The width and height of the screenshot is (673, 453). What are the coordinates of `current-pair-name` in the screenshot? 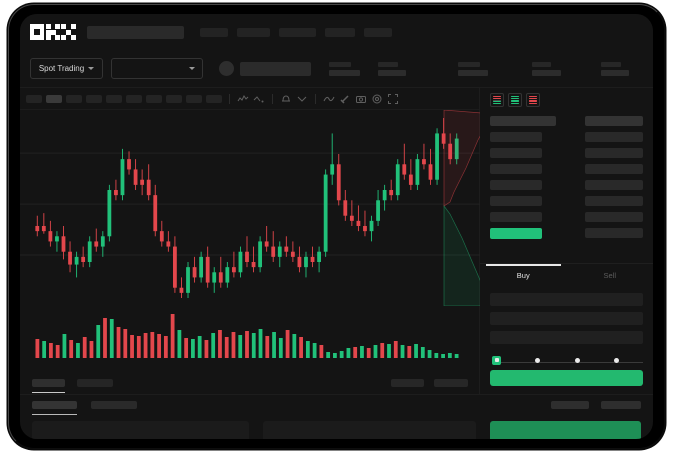 It's located at (275, 68).